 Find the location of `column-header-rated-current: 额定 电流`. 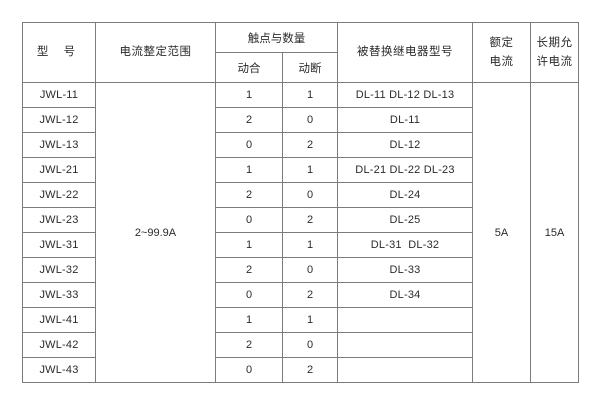

column-header-rated-current: 额定 电流 is located at coordinates (501, 52).